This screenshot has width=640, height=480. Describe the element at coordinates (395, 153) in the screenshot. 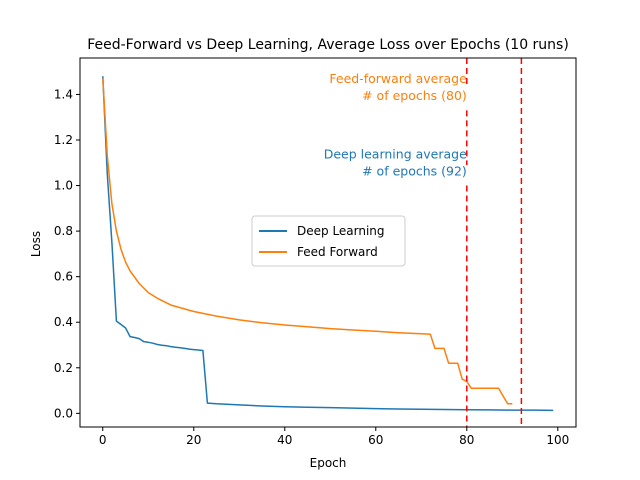

I see `annotation-1-line-0: Deep learning average` at that location.